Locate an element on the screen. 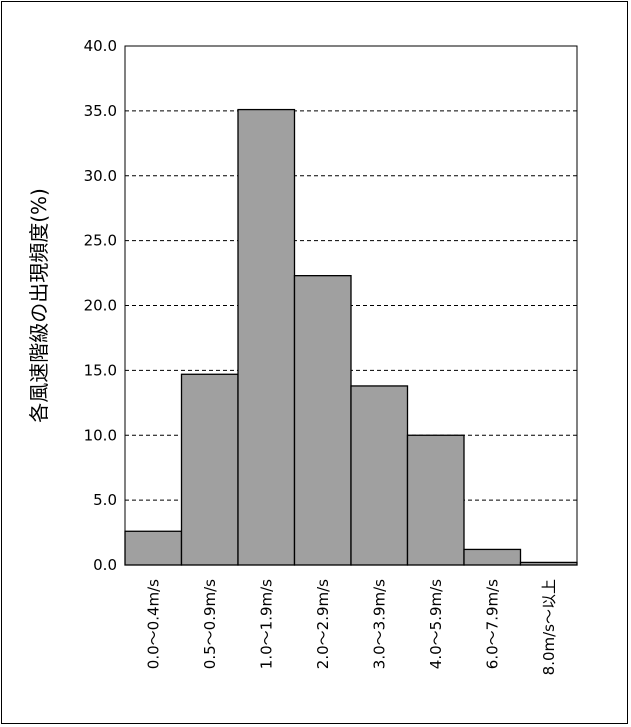  y-tick-label: 5.0 is located at coordinates (105, 500).